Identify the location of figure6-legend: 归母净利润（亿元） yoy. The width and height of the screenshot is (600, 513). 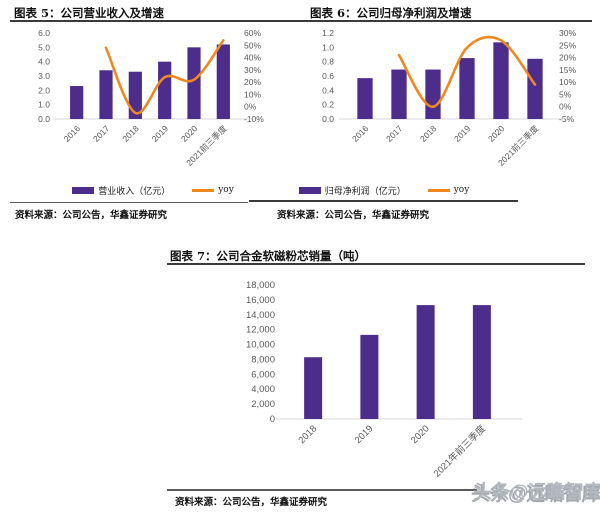
(384, 190).